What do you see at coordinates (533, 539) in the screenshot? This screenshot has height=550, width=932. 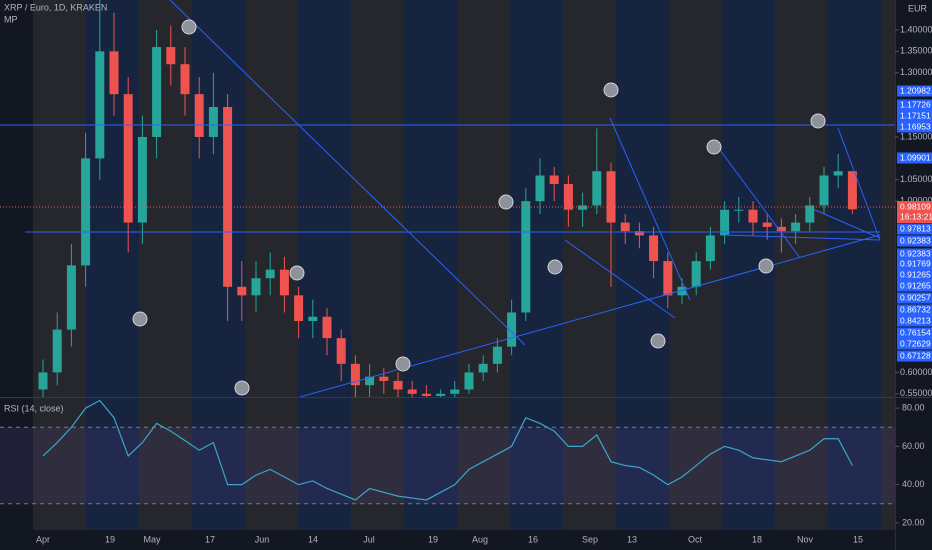 I see `x-tick-label: 16` at bounding box center [533, 539].